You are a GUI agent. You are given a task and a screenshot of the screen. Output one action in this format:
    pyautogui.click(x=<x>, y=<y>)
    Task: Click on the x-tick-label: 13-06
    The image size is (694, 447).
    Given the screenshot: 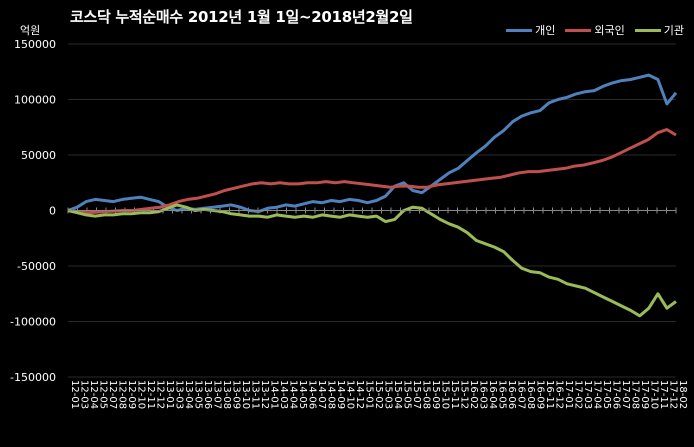 What is the action you would take?
    pyautogui.click(x=207, y=394)
    